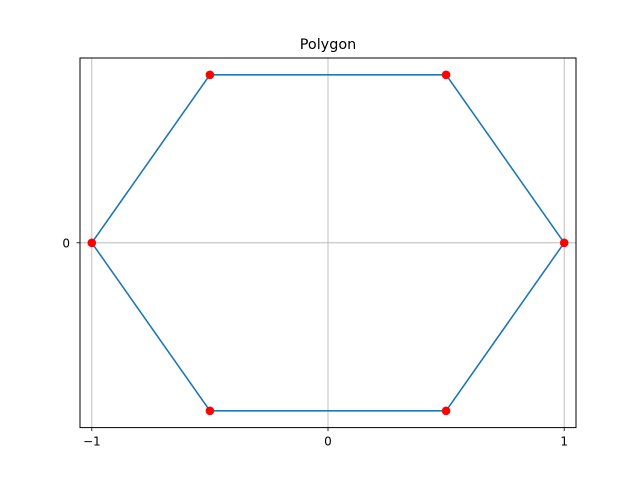 This screenshot has width=640, height=480. I want to click on y-tick-label: 0, so click(66, 243).